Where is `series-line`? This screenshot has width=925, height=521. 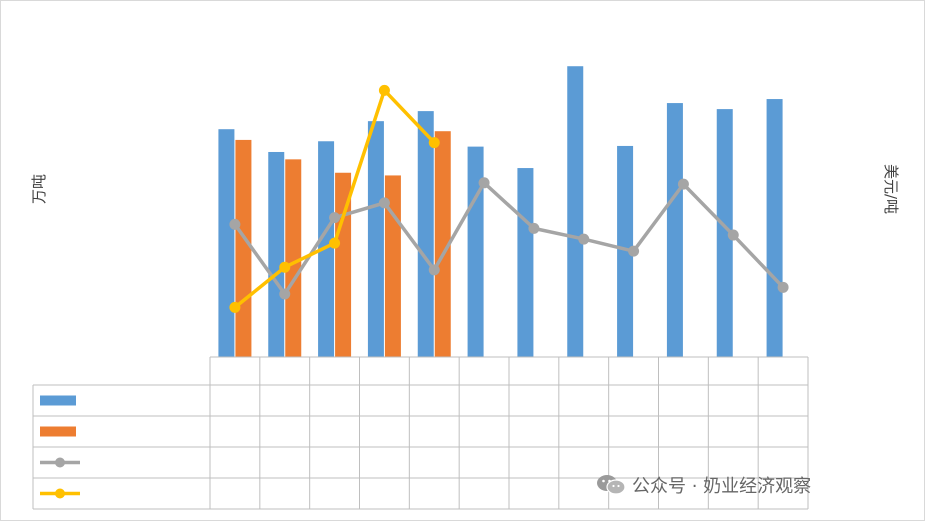
series-line is located at coordinates (509, 238).